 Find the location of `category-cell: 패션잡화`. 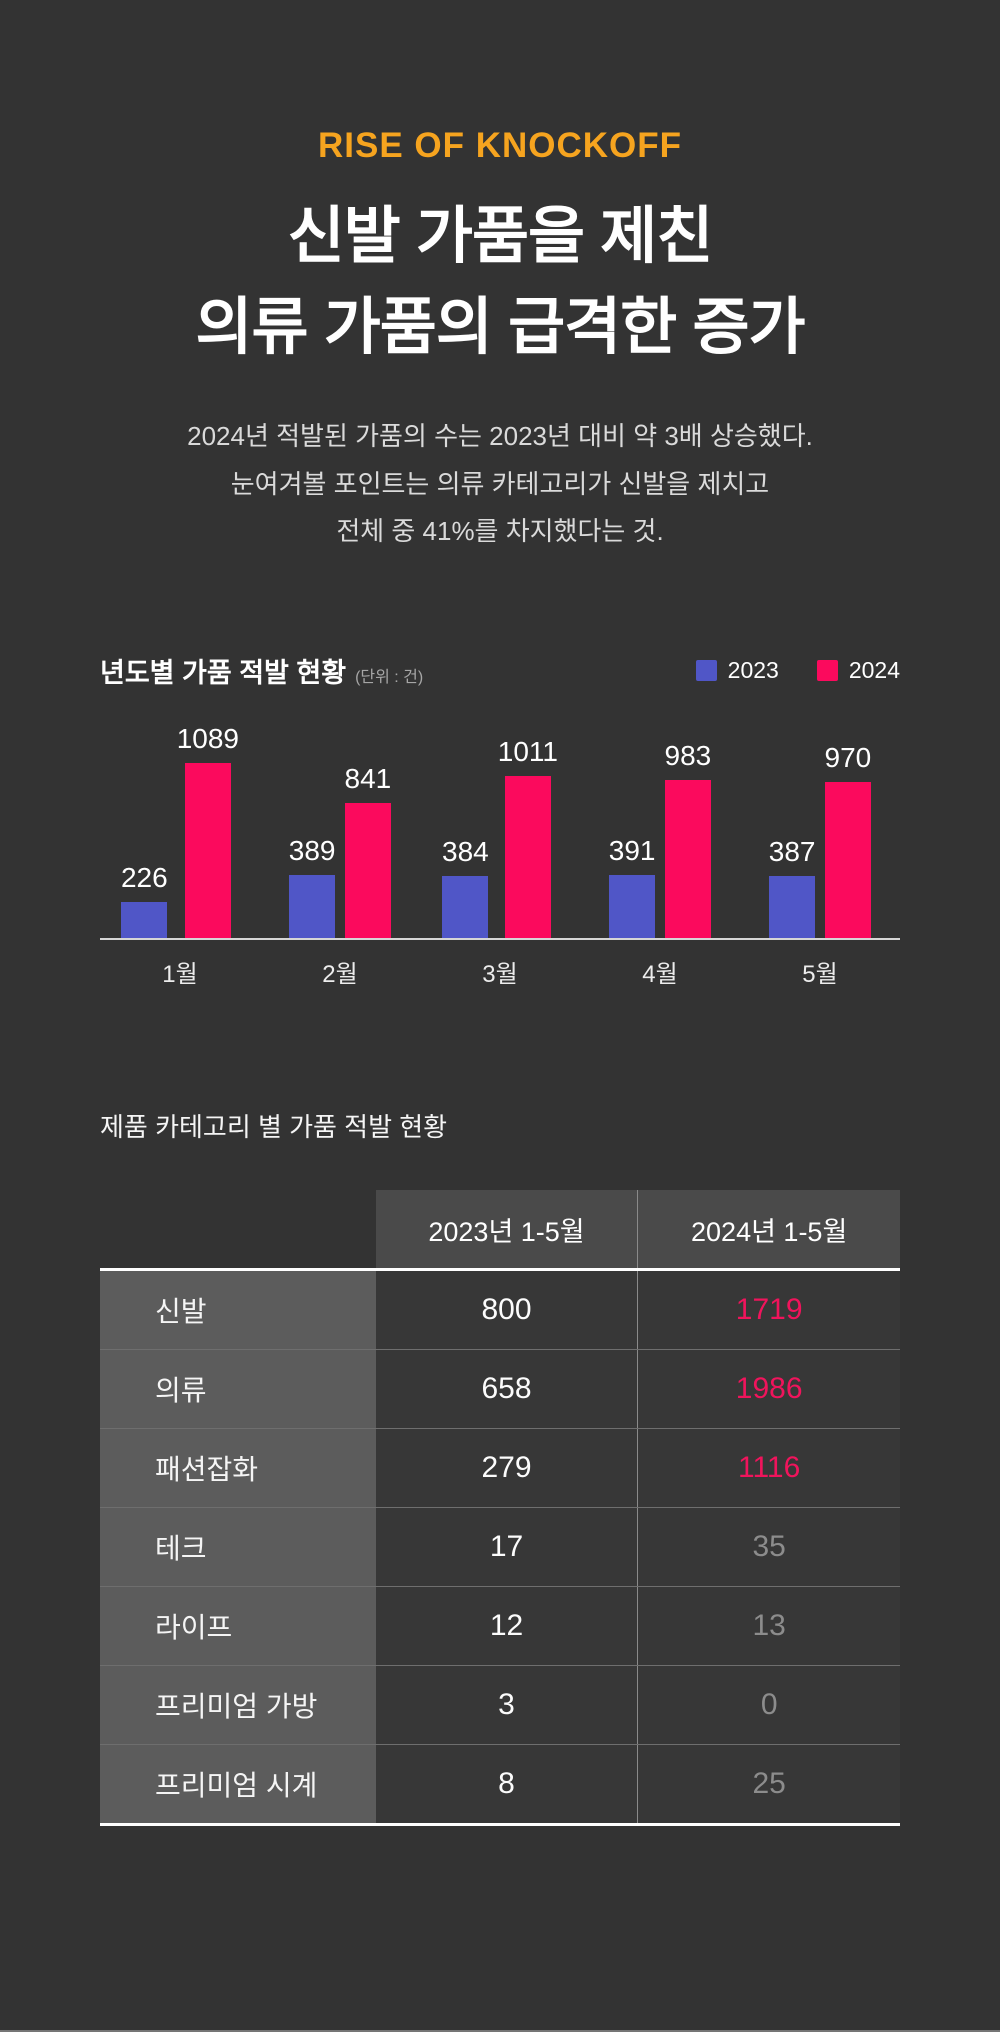

category-cell: 패션잡화 is located at coordinates (238, 1468).